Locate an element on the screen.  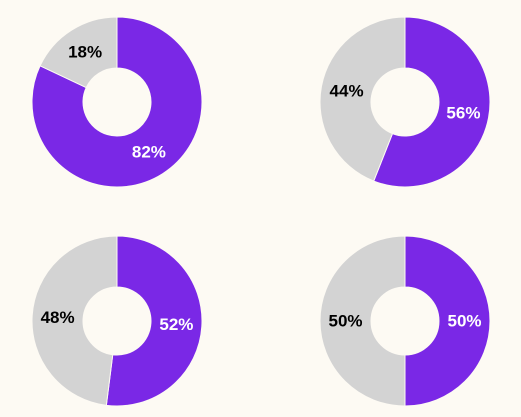
donut-chart-top-left: 82% 18% is located at coordinates (117, 102).